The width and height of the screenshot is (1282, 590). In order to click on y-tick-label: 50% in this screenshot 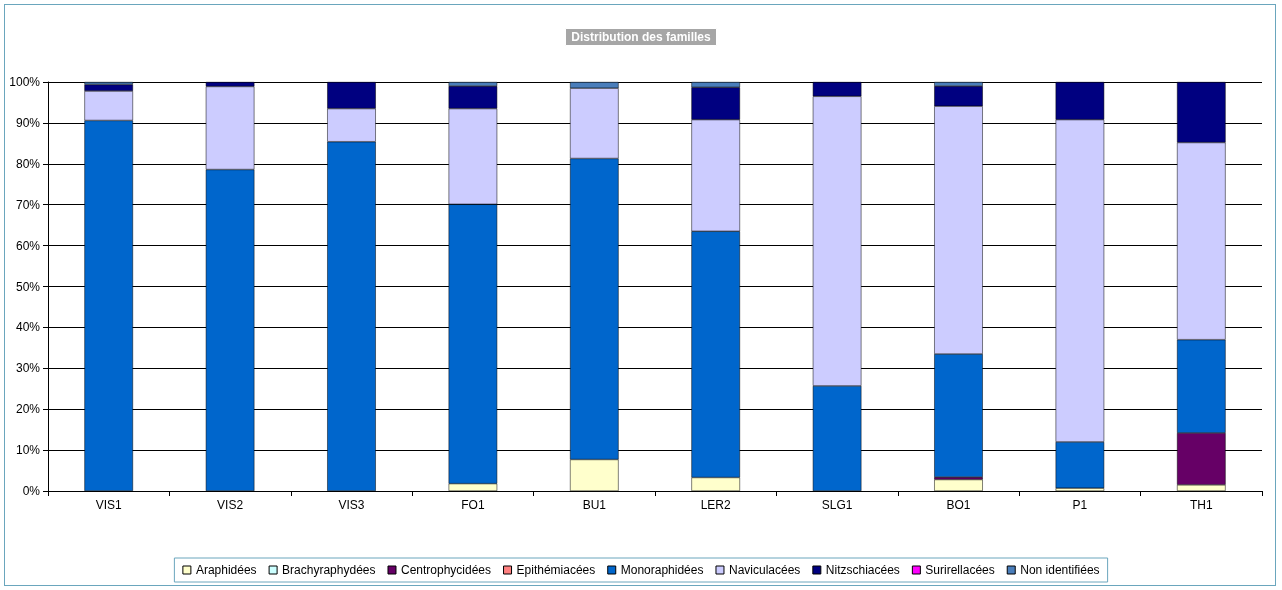, I will do `click(28, 286)`.